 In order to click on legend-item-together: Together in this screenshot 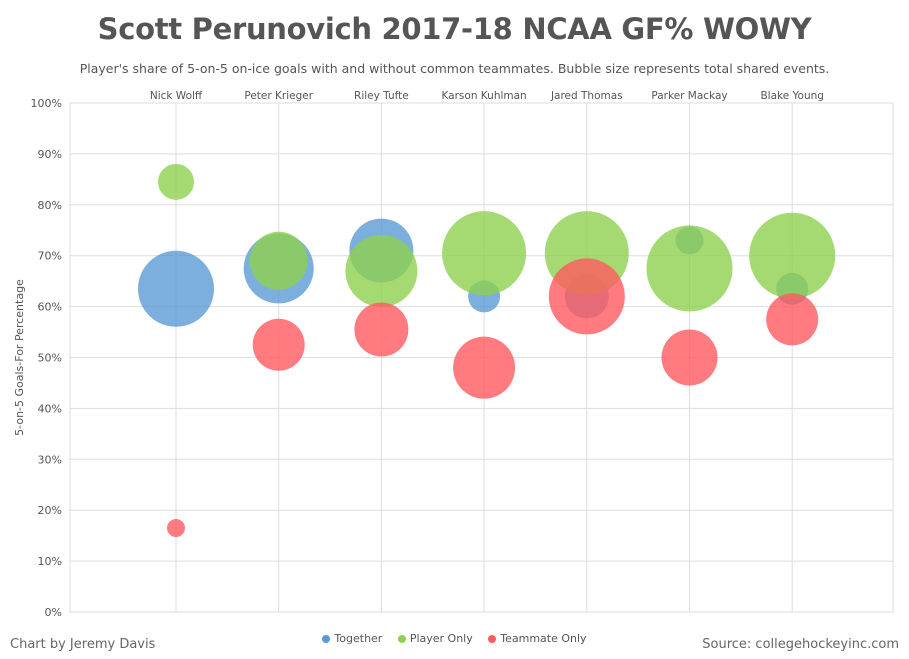, I will do `click(352, 638)`.